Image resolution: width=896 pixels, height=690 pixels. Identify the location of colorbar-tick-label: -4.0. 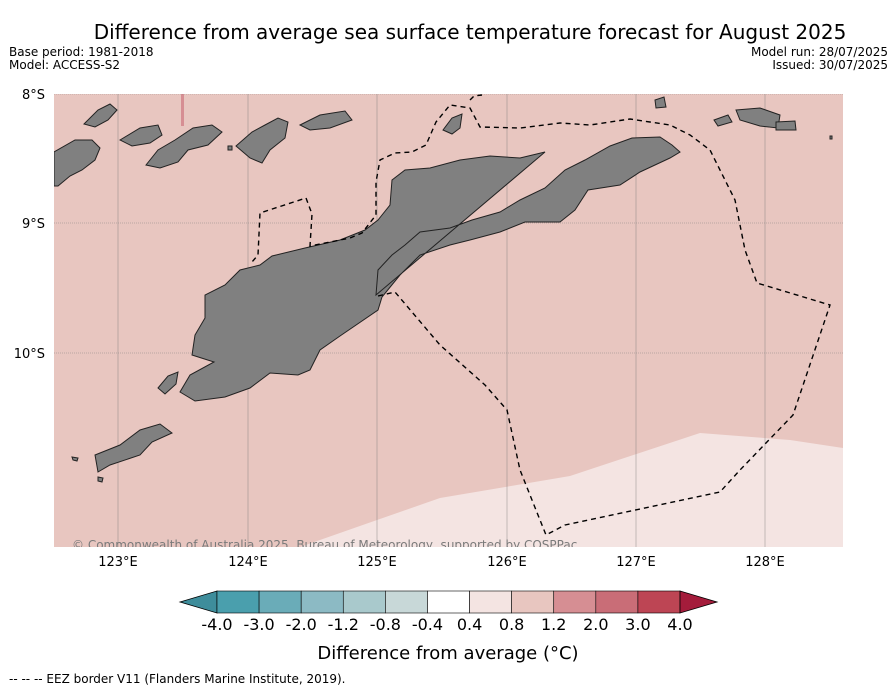
(216, 624).